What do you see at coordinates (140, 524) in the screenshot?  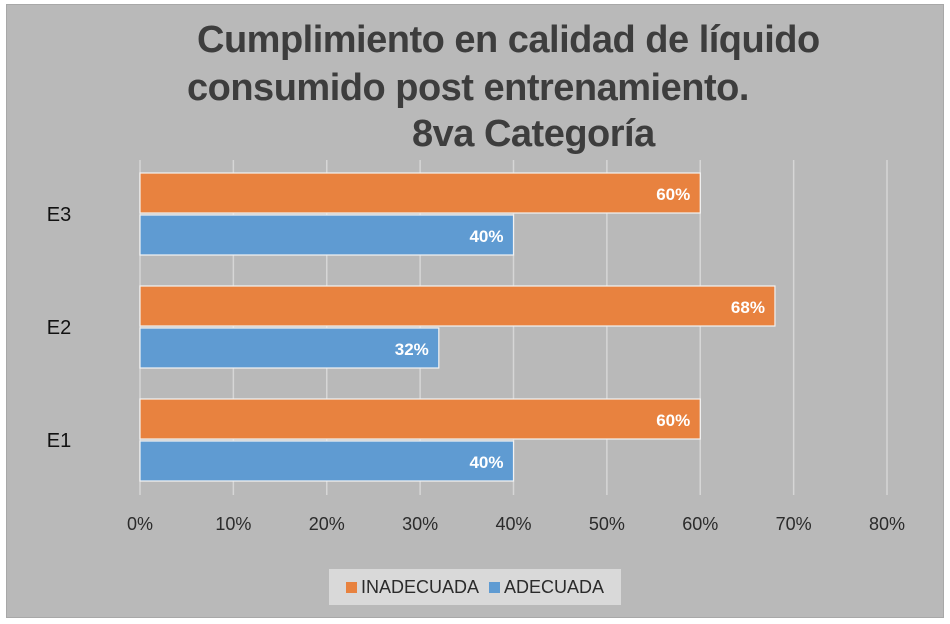 I see `x-tick-label-0: 0%` at bounding box center [140, 524].